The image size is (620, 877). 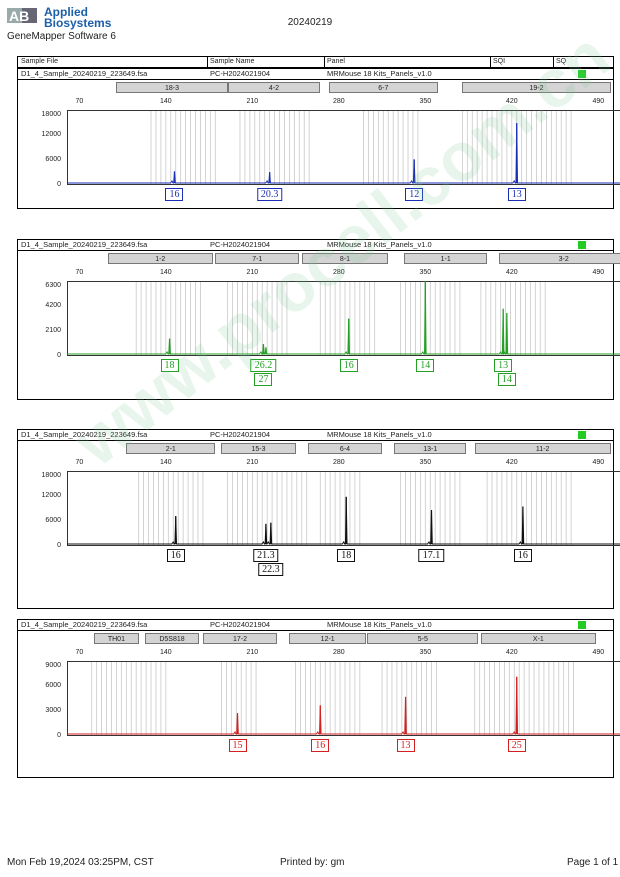 I want to click on locus-1-2: 1-2, so click(x=160, y=258).